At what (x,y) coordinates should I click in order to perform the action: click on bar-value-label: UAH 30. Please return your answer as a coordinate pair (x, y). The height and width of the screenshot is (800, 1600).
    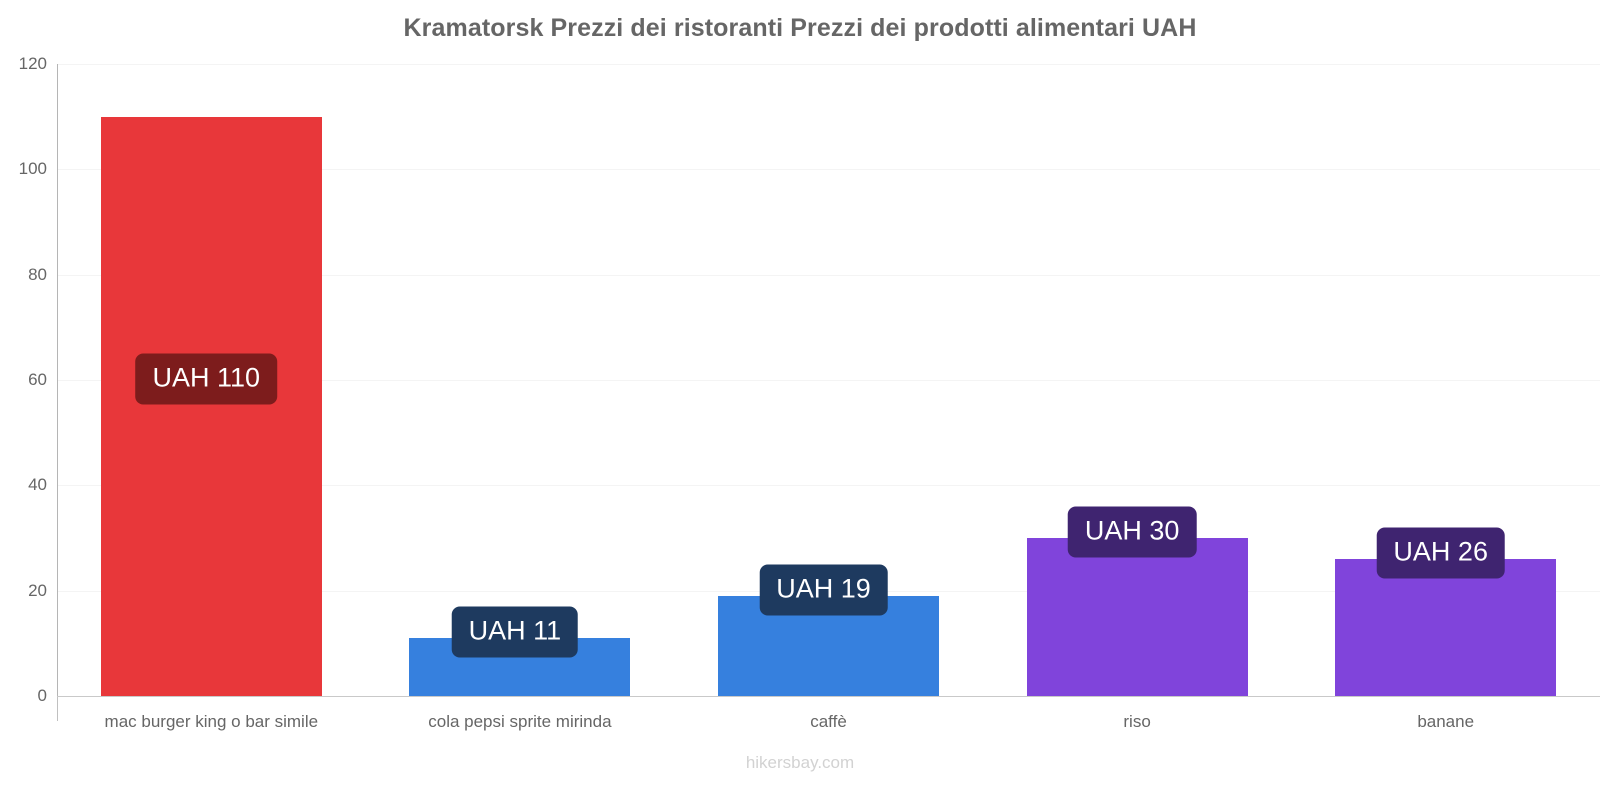
    Looking at the image, I should click on (1132, 532).